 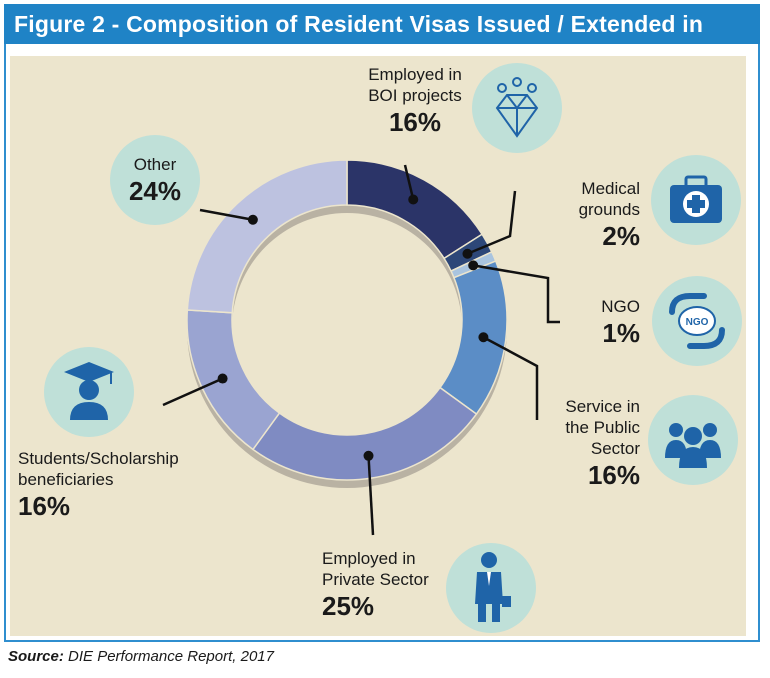 What do you see at coordinates (467, 253) in the screenshot?
I see `leader-dot-medical-grounds` at bounding box center [467, 253].